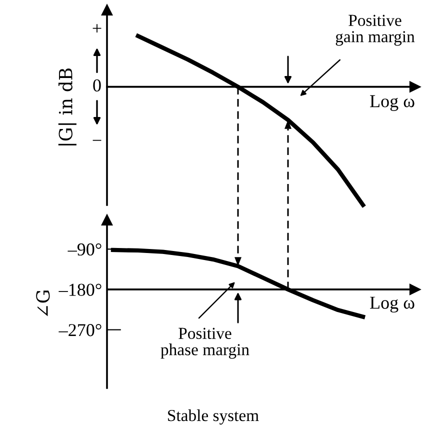 The height and width of the screenshot is (430, 426). Describe the element at coordinates (85, 249) in the screenshot. I see `y-tick-label: –90°` at that location.